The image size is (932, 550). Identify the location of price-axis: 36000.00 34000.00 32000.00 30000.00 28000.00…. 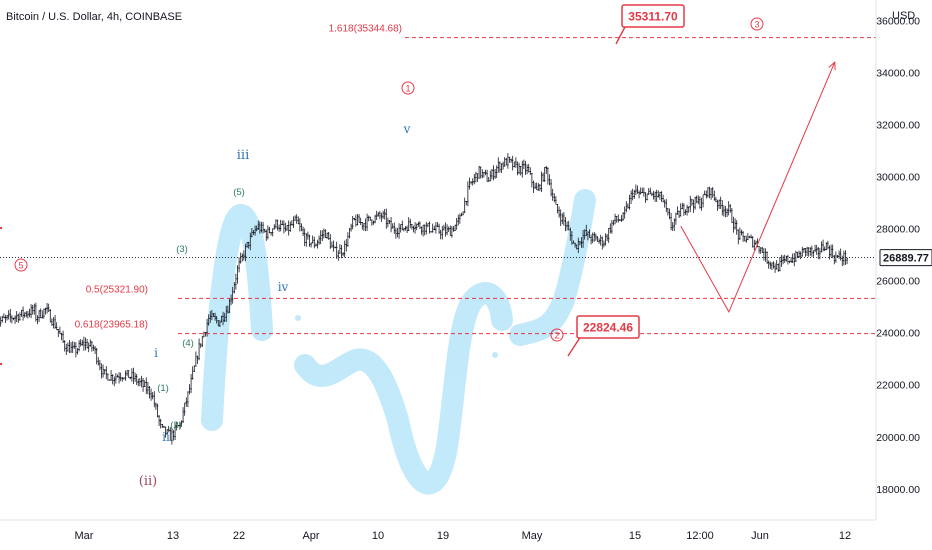
(898, 256).